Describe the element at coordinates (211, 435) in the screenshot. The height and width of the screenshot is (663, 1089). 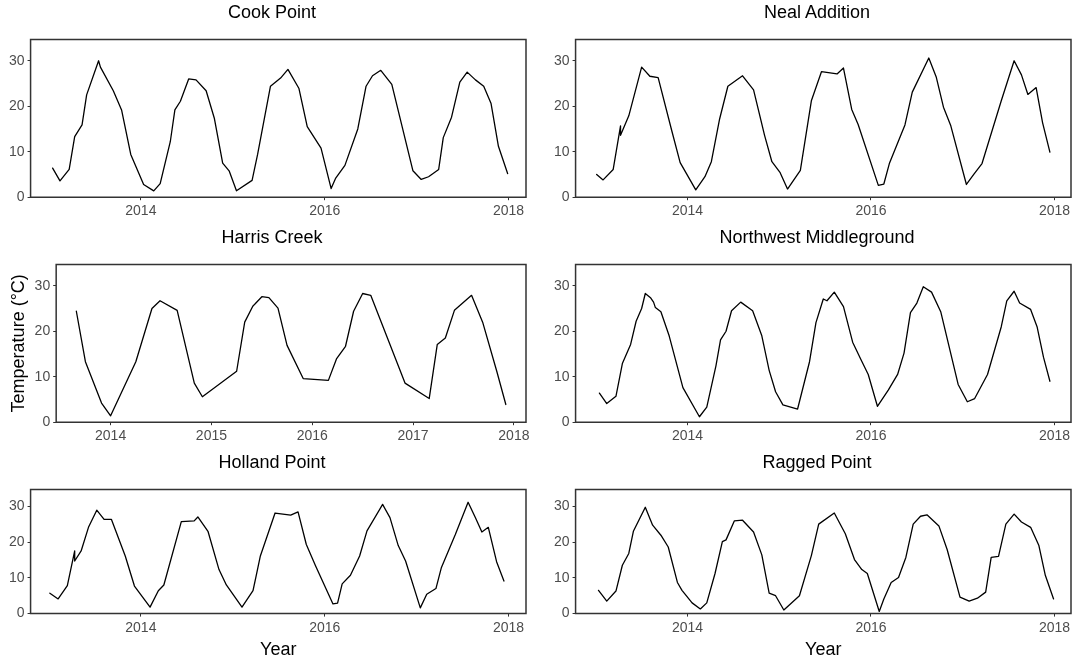
I see `x-tick-label: 2015` at that location.